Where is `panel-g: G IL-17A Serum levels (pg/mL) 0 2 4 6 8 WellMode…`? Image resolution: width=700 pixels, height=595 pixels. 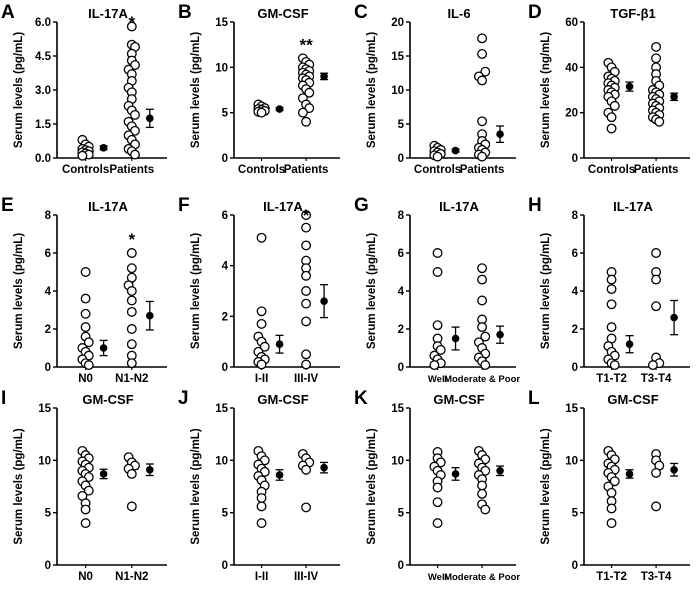
panel-g: G IL-17A Serum levels (pg/mL) 0 2 4 6 8 WellMode… is located at coordinates (437, 290).